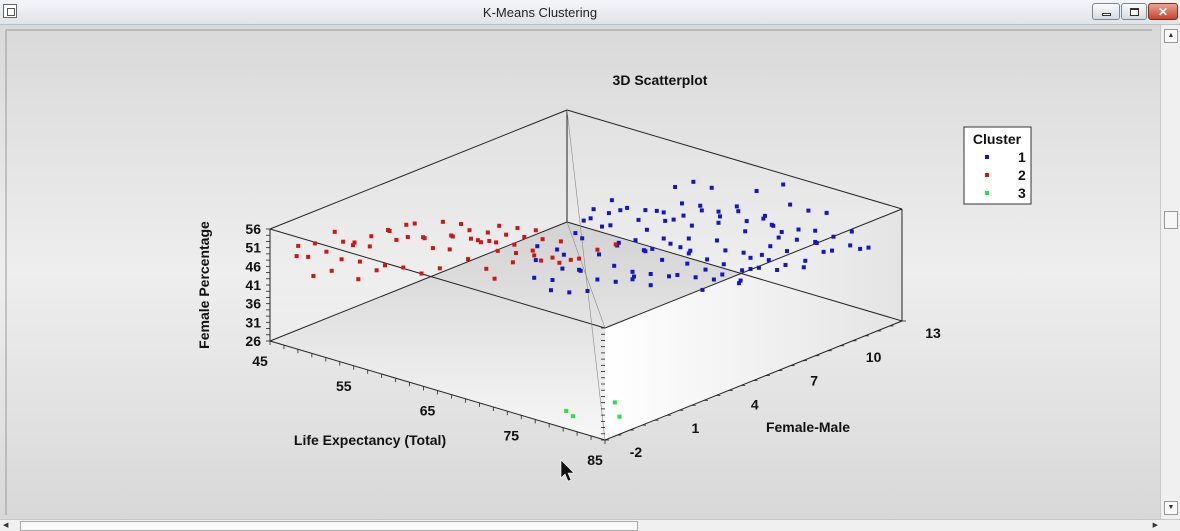 This screenshot has width=1180, height=531. Describe the element at coordinates (1171, 36) in the screenshot. I see `scroll-up-icon: ▲` at that location.